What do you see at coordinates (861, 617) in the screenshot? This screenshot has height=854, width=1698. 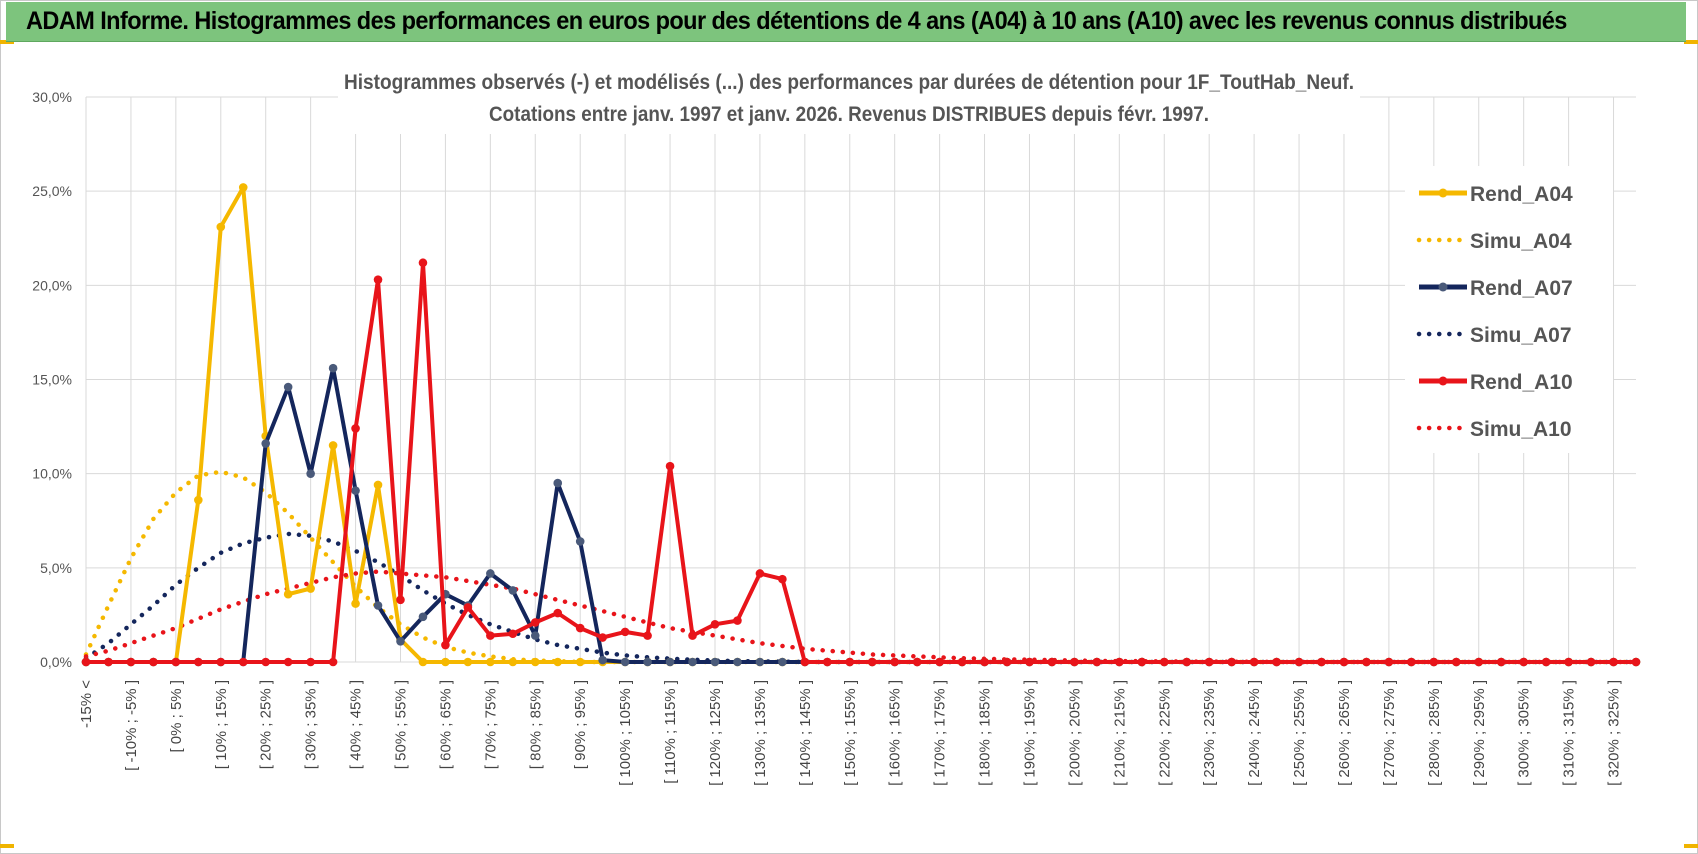 I see `series-line-simu-a10` at bounding box center [861, 617].